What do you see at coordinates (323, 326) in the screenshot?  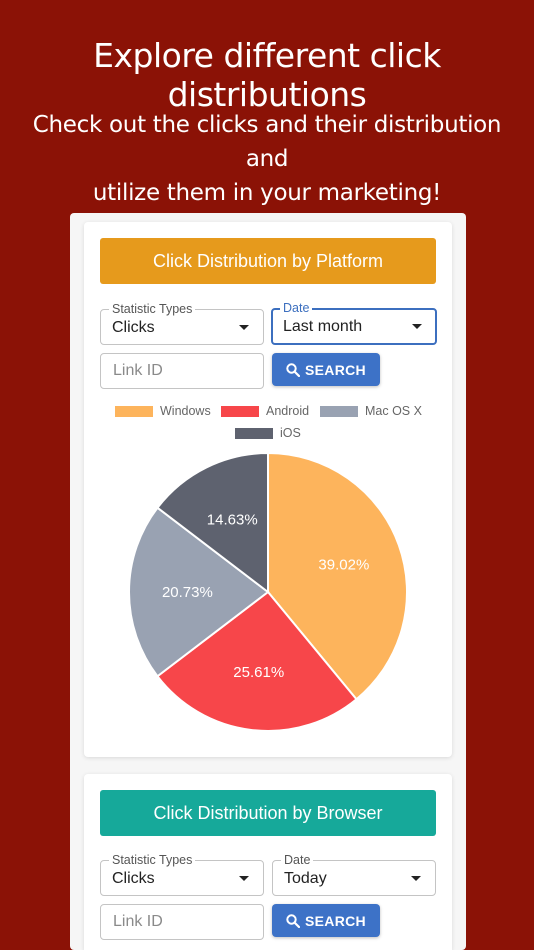 I see `date-value: Last month` at bounding box center [323, 326].